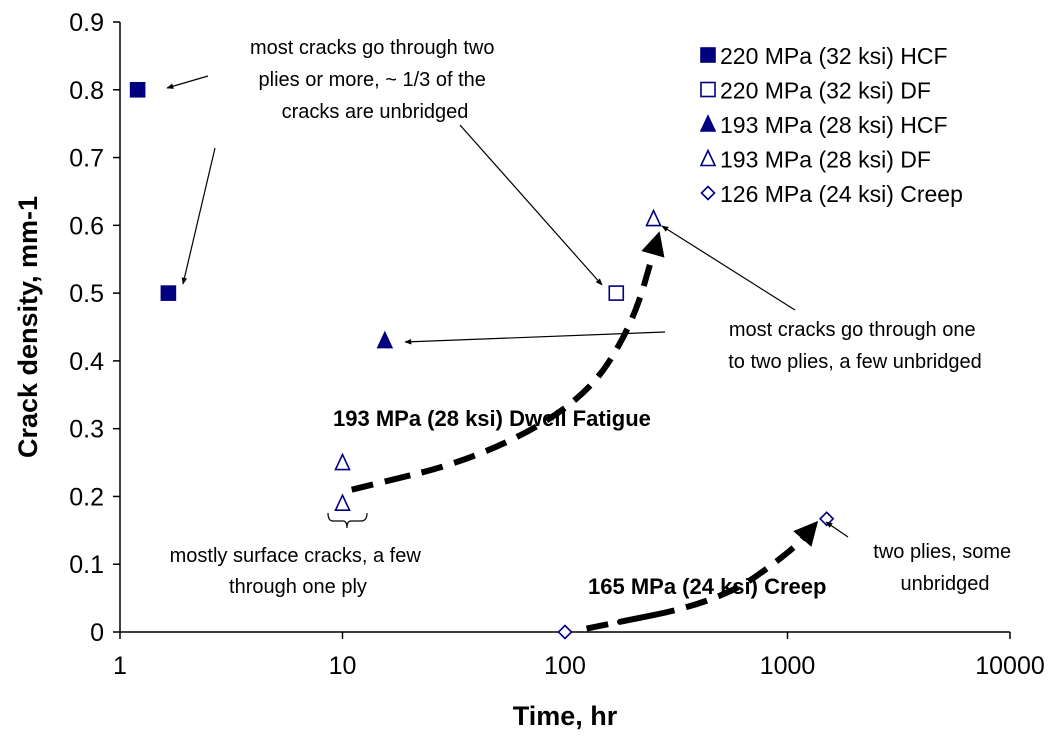 The height and width of the screenshot is (742, 1049). Describe the element at coordinates (86, 91) in the screenshot. I see `y-tick-label: 0.8` at that location.